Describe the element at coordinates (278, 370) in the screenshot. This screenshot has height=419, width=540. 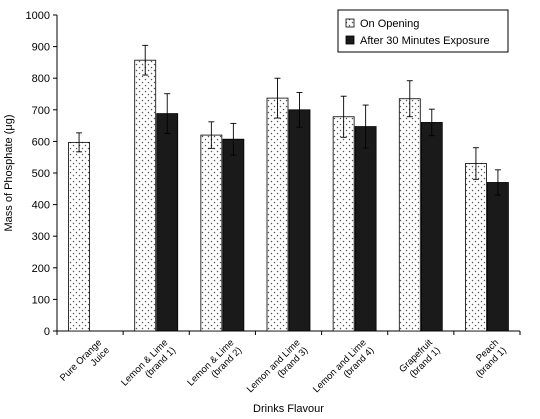
I see `x-category-label: Lemon and Lime(brand 3)` at that location.